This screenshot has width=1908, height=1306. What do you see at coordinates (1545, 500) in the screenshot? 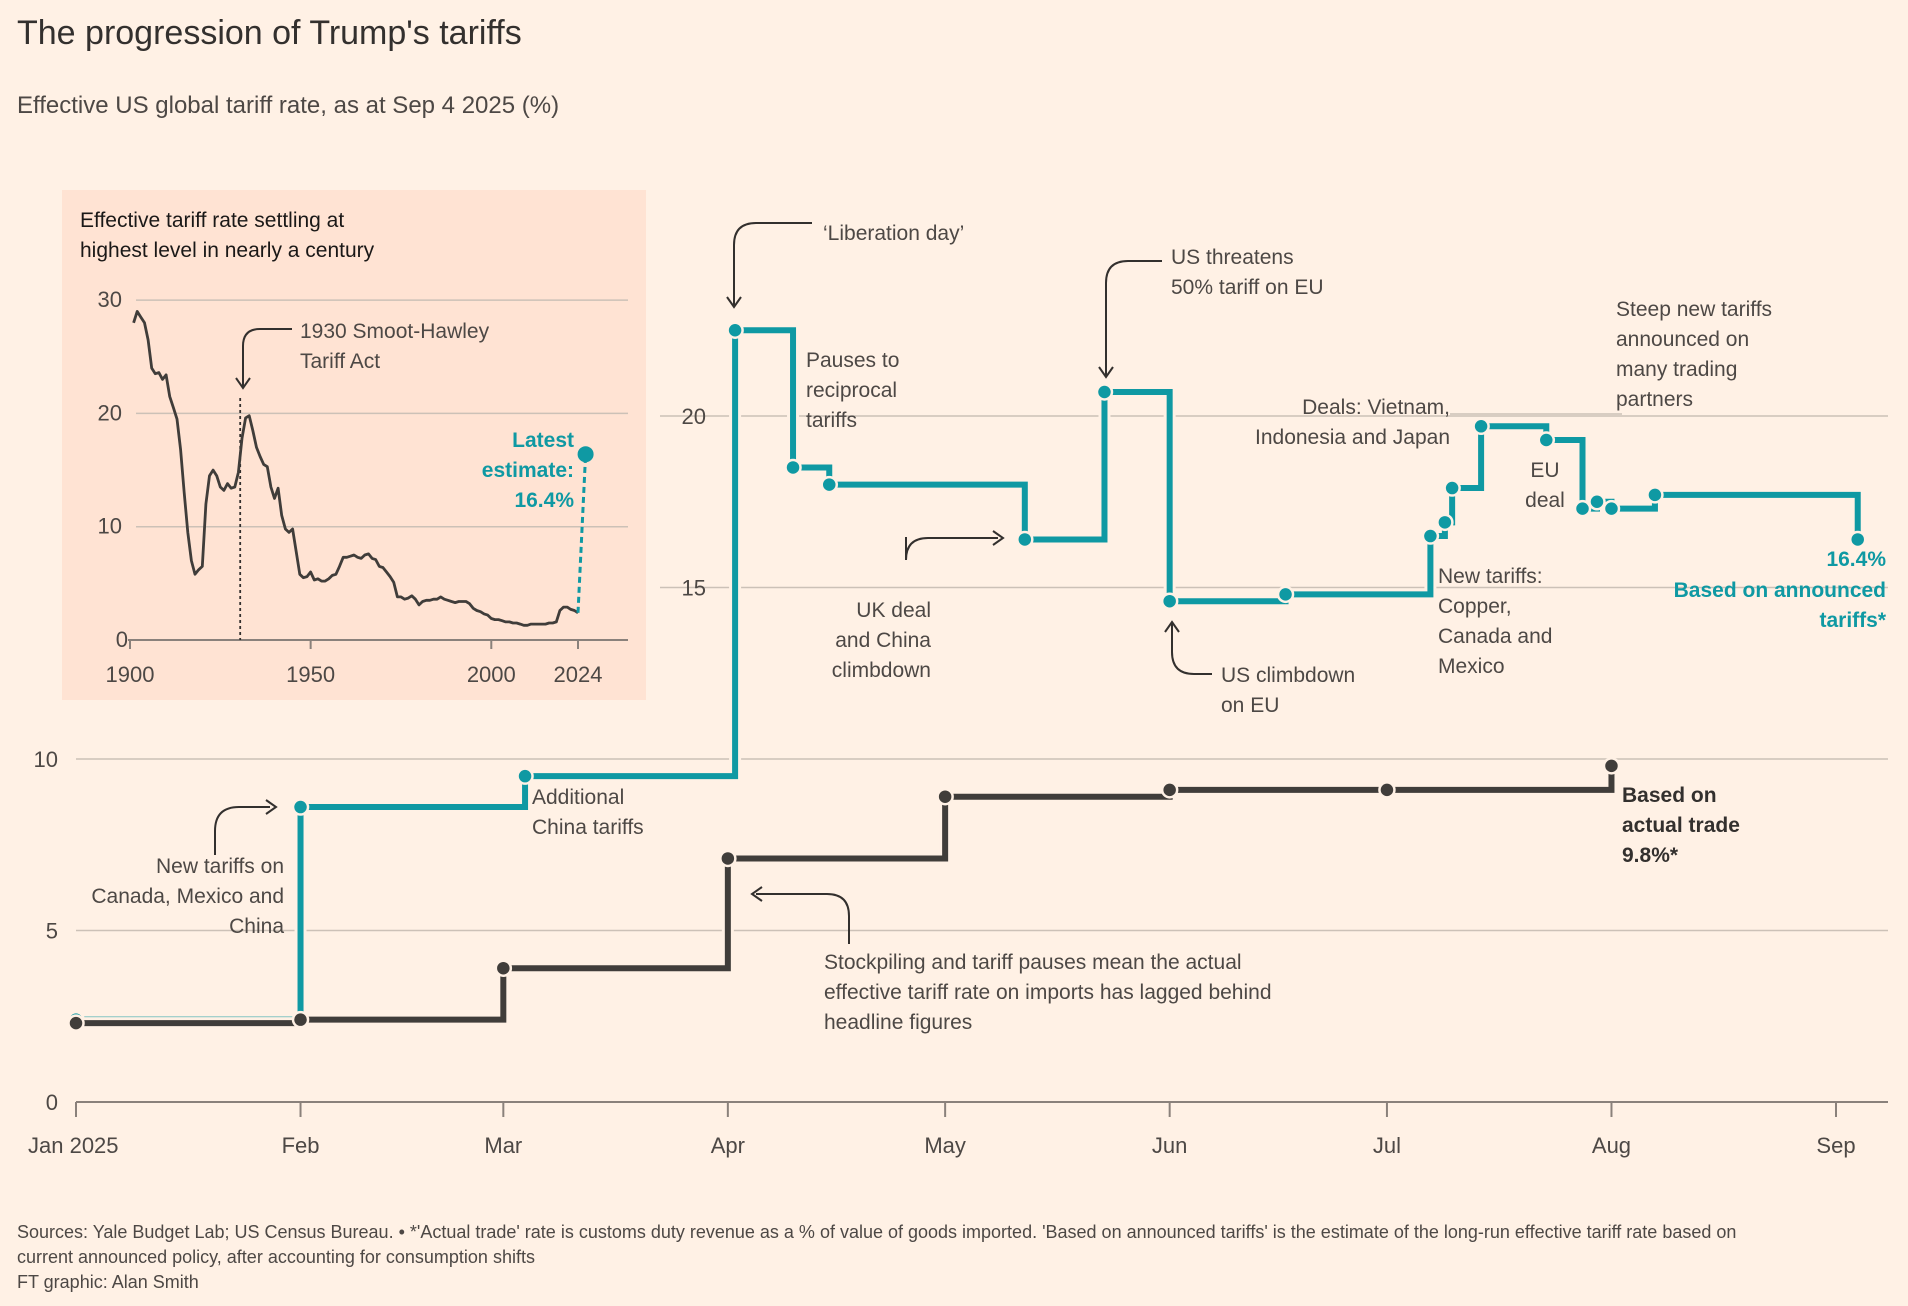
I see `eu-deal-label-line-2: deal` at bounding box center [1545, 500].